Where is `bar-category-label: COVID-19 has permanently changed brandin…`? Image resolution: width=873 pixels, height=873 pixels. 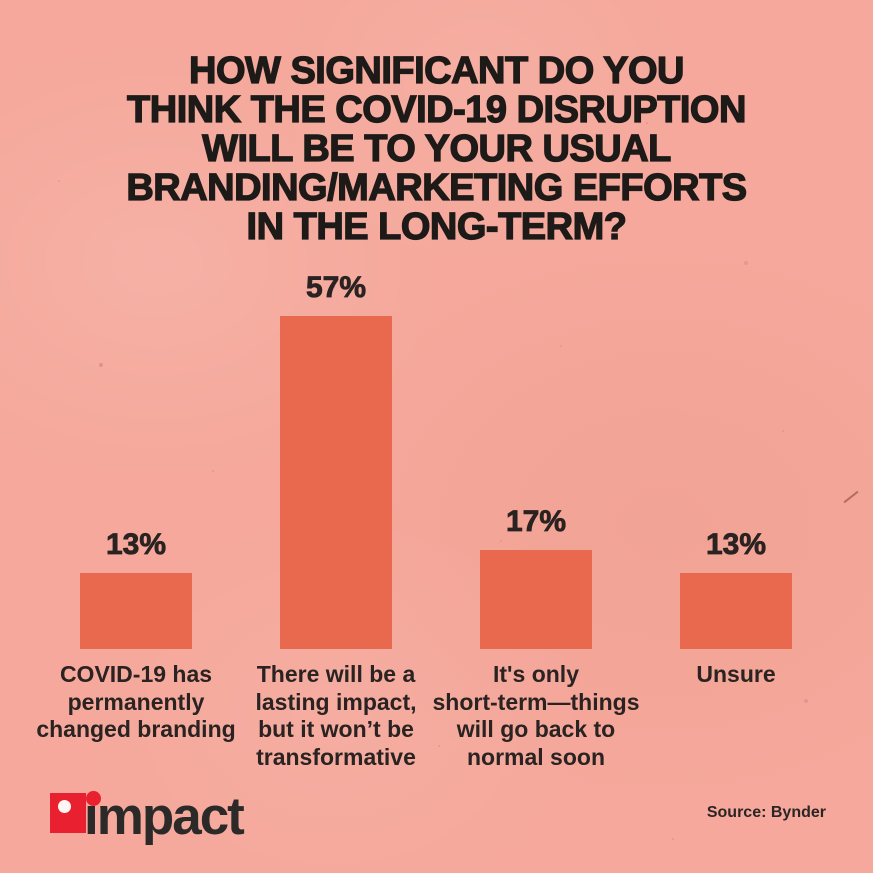
bar-category-label: COVID-19 has permanently changed brandin… is located at coordinates (136, 701).